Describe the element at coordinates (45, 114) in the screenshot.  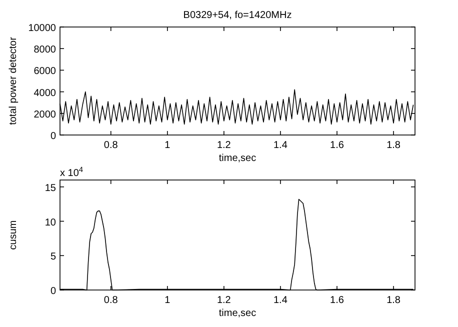
I see `y-tick-label: 2000` at that location.